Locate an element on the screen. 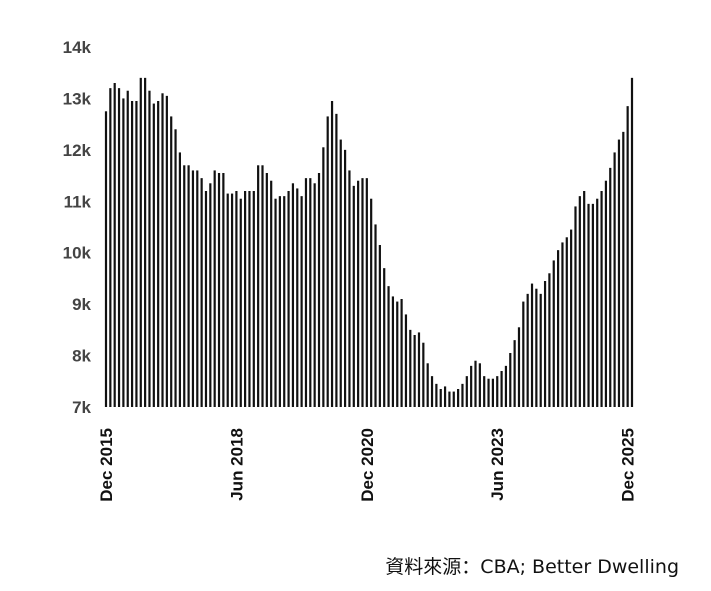 The height and width of the screenshot is (591, 711). y-tick-label: 14k is located at coordinates (77, 47).